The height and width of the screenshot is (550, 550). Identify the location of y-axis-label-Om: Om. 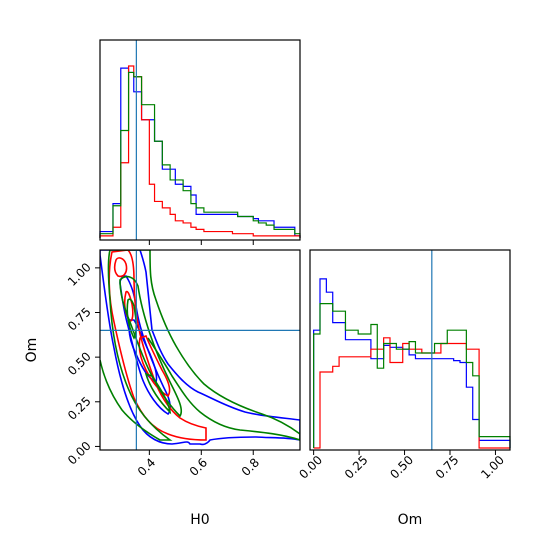
(32, 350).